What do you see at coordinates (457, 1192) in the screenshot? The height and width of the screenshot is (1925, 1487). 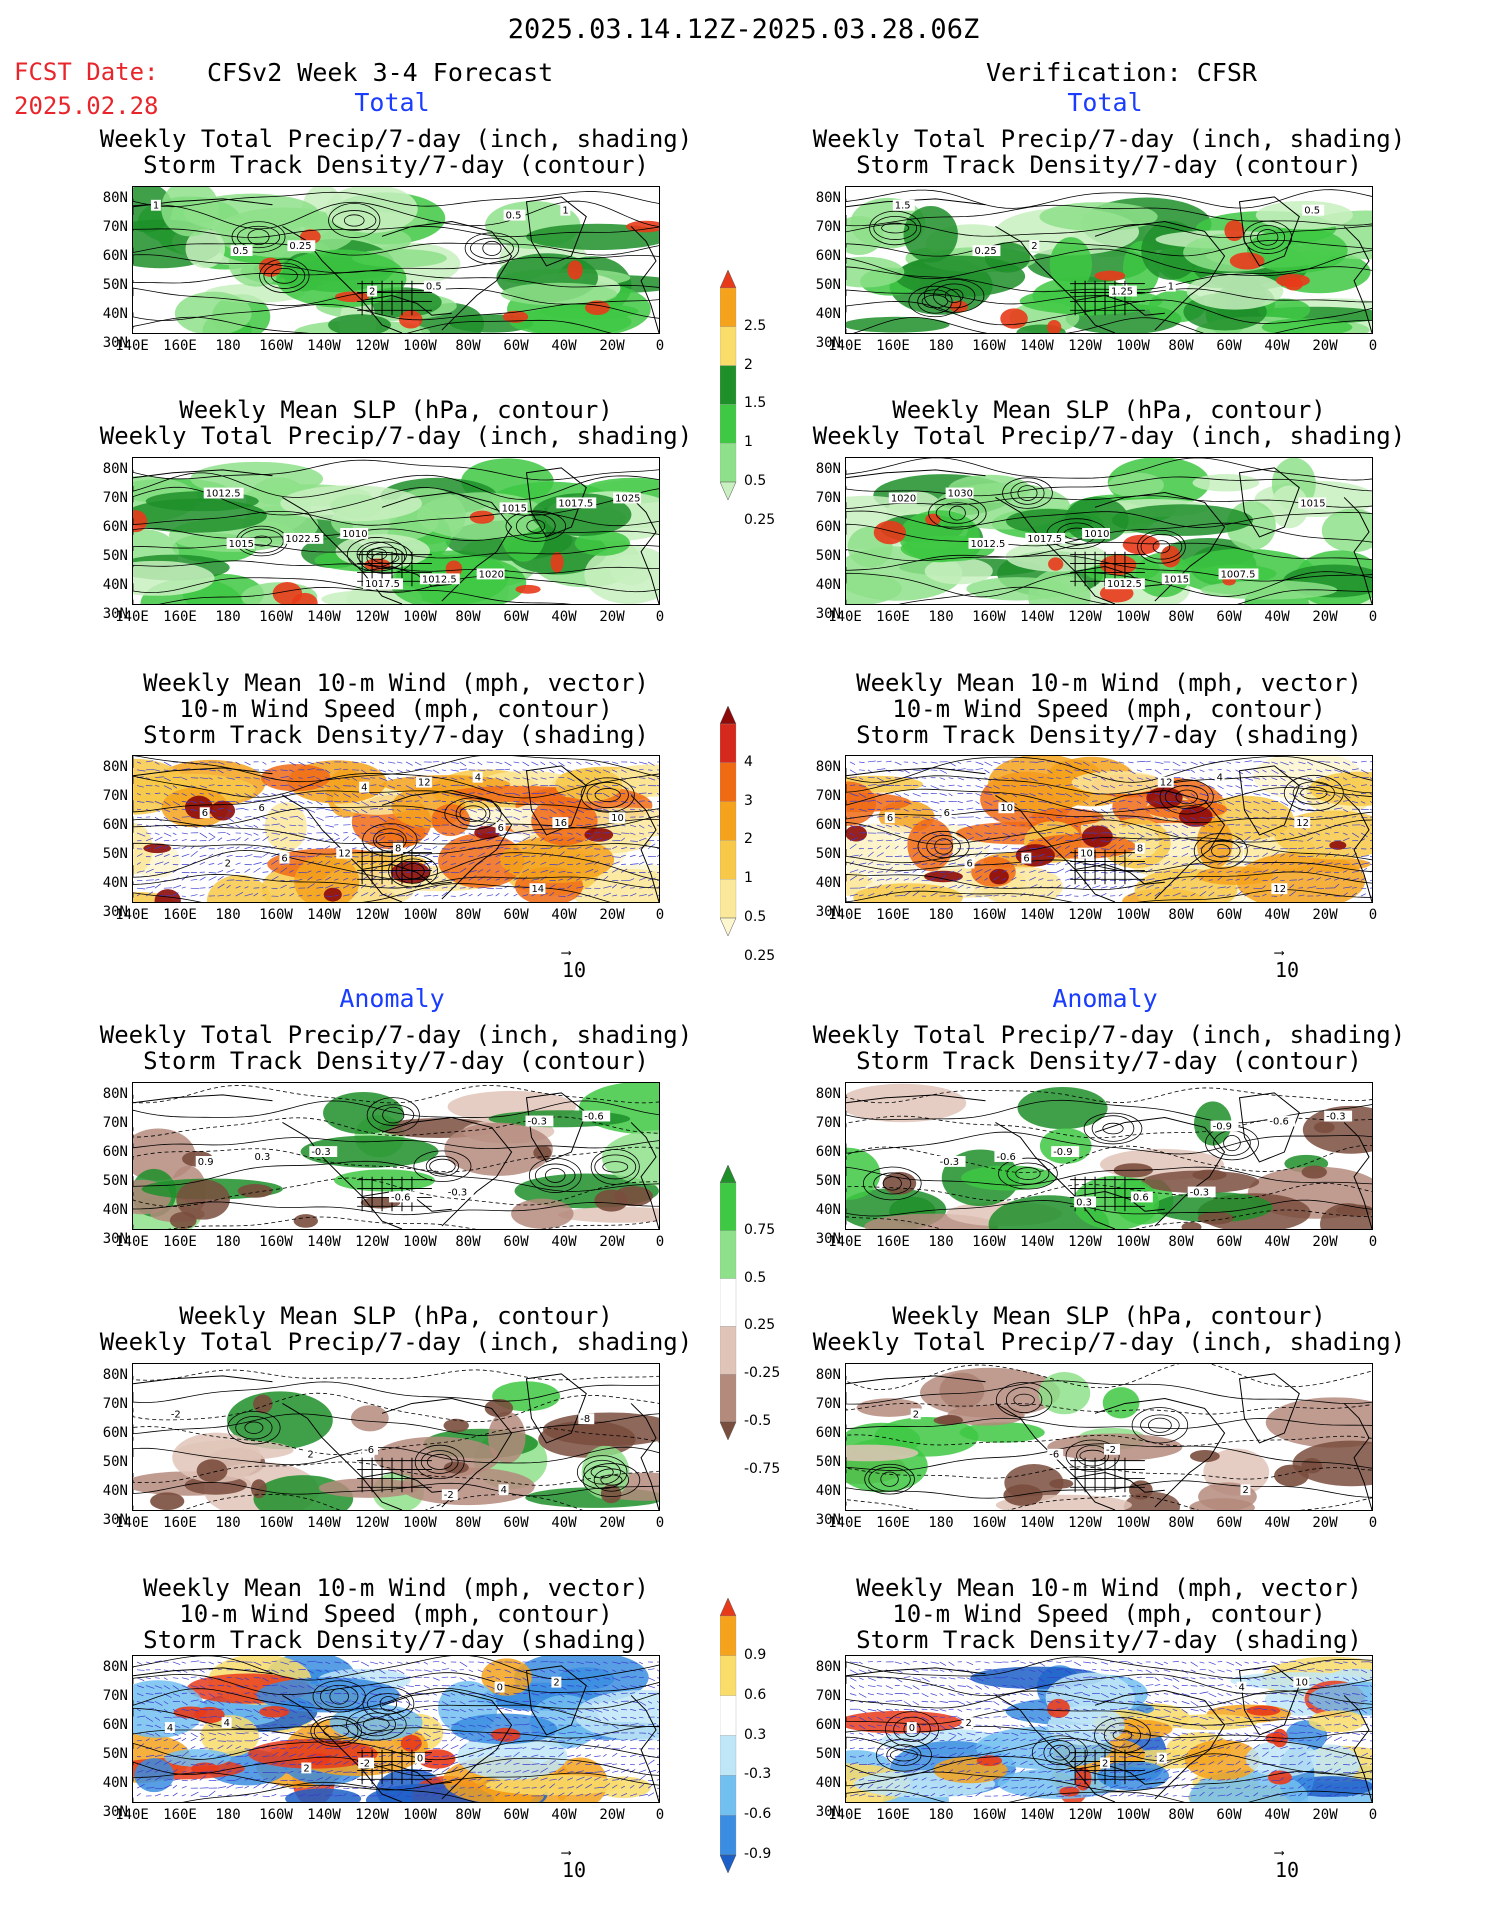 I see `contour-label: -0.3` at bounding box center [457, 1192].